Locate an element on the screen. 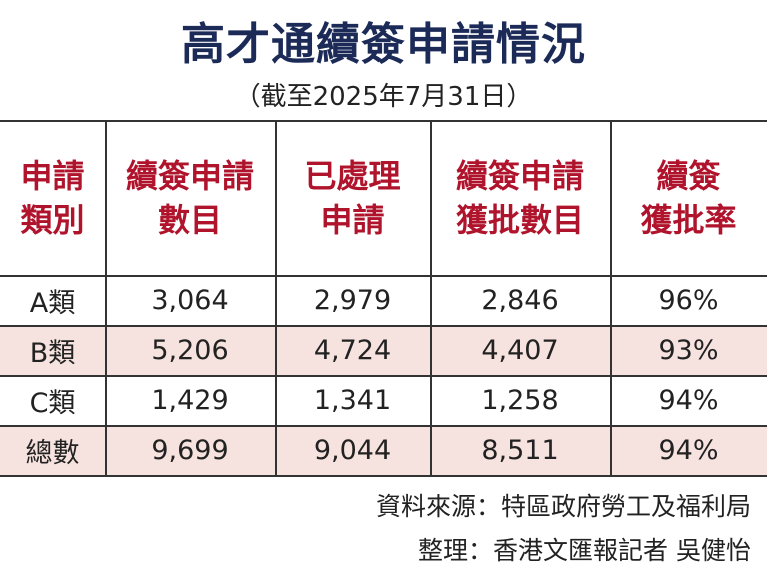 The width and height of the screenshot is (767, 563). subtitle: （截至2025年7月31日） is located at coordinates (383, 97).